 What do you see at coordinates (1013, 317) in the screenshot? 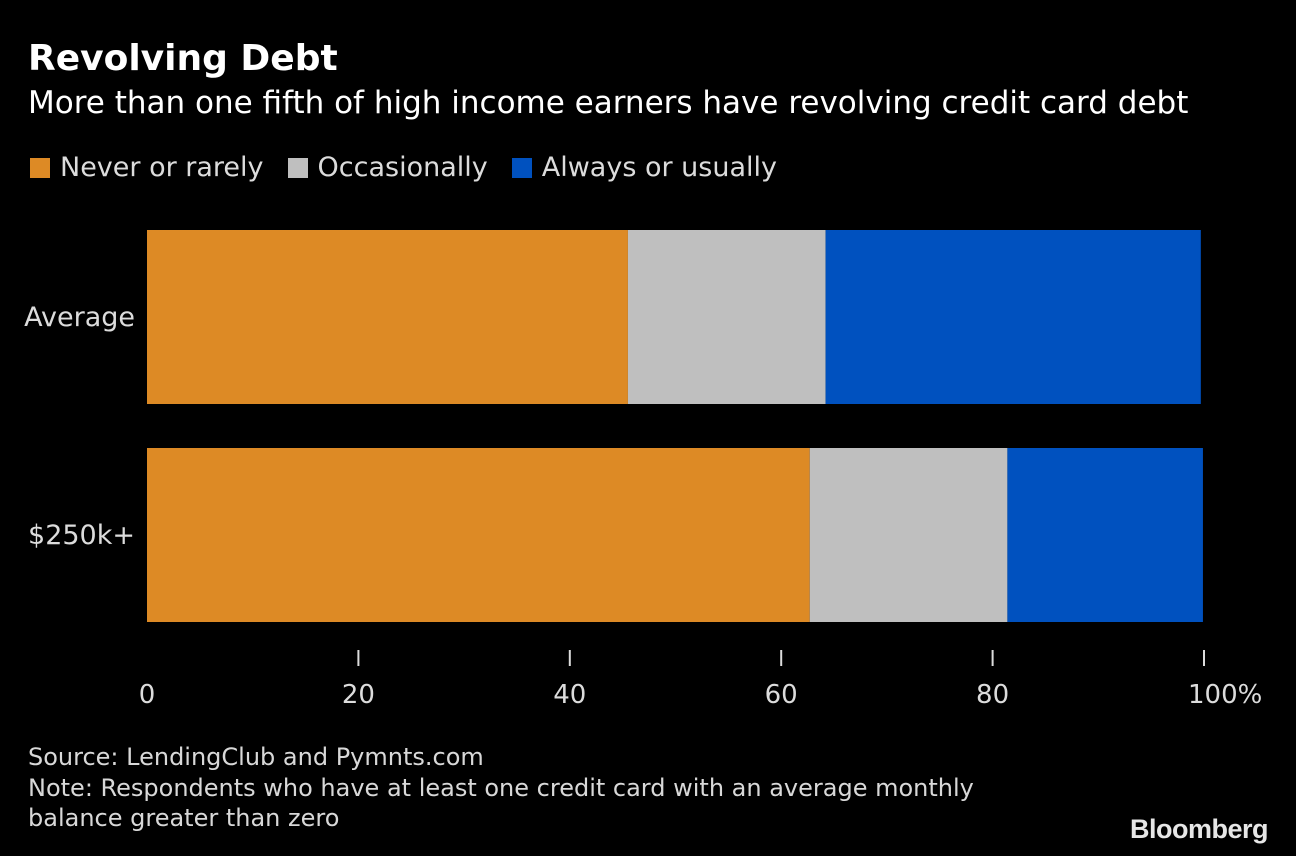
I see `bar-average-always-or-usually` at bounding box center [1013, 317].